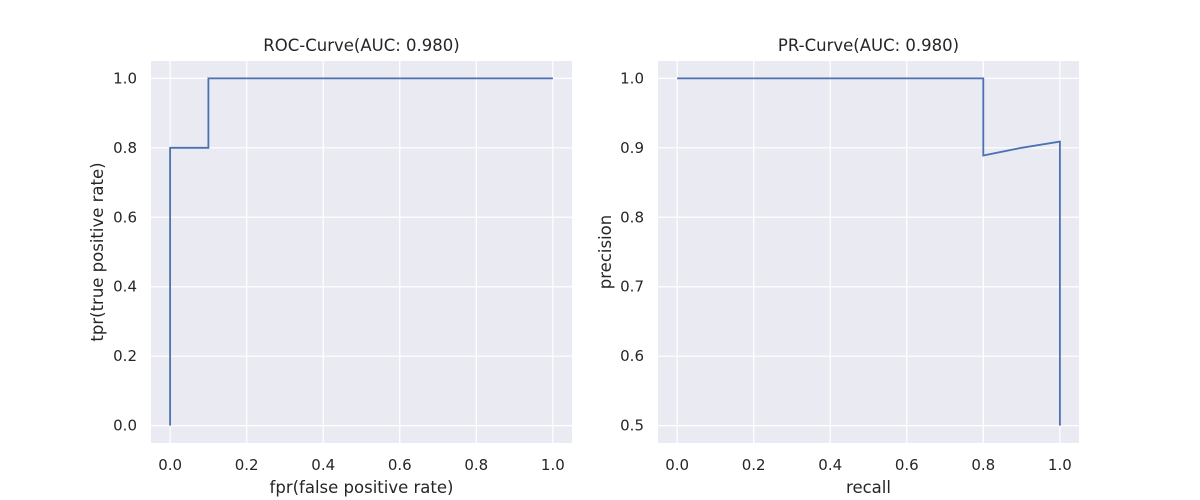 The height and width of the screenshot is (500, 1200). What do you see at coordinates (97, 251) in the screenshot?
I see `roc-y-axis-label: tpr(true positive rate)` at bounding box center [97, 251].